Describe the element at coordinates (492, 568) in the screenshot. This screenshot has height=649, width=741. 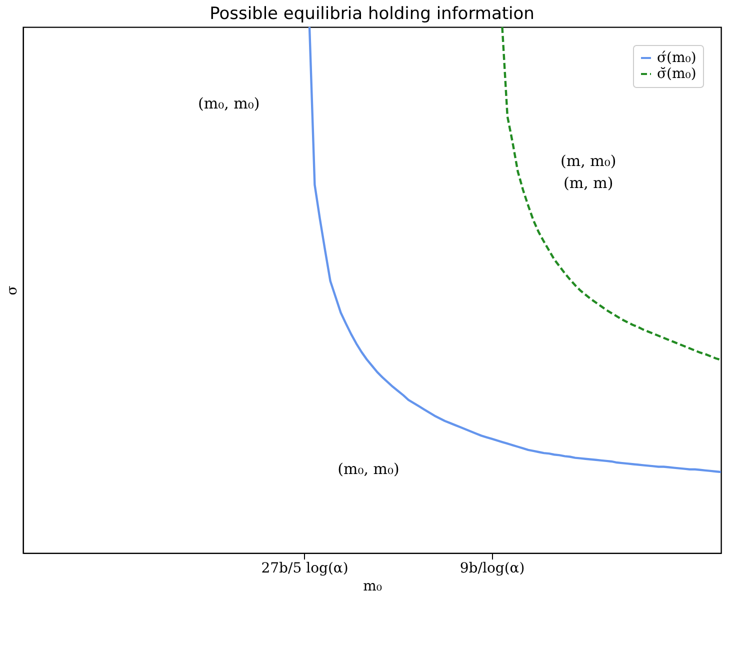
I see `x-tick-label: 9b/log(α)` at that location.